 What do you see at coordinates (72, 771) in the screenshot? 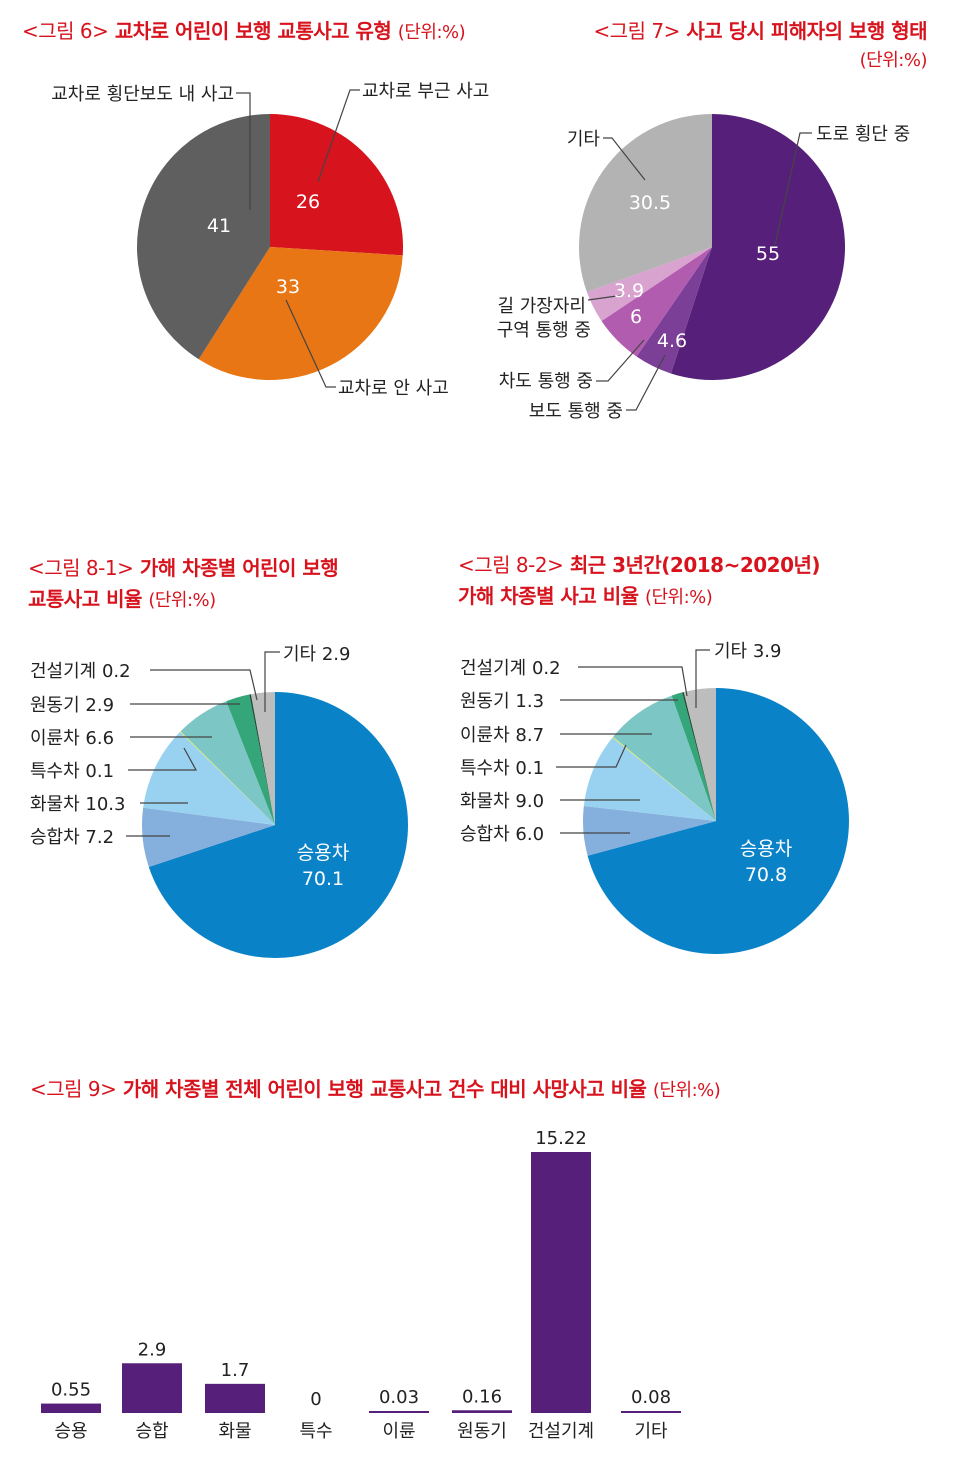
I see `fig81-label-특수차: 특수차 0.1` at bounding box center [72, 771].